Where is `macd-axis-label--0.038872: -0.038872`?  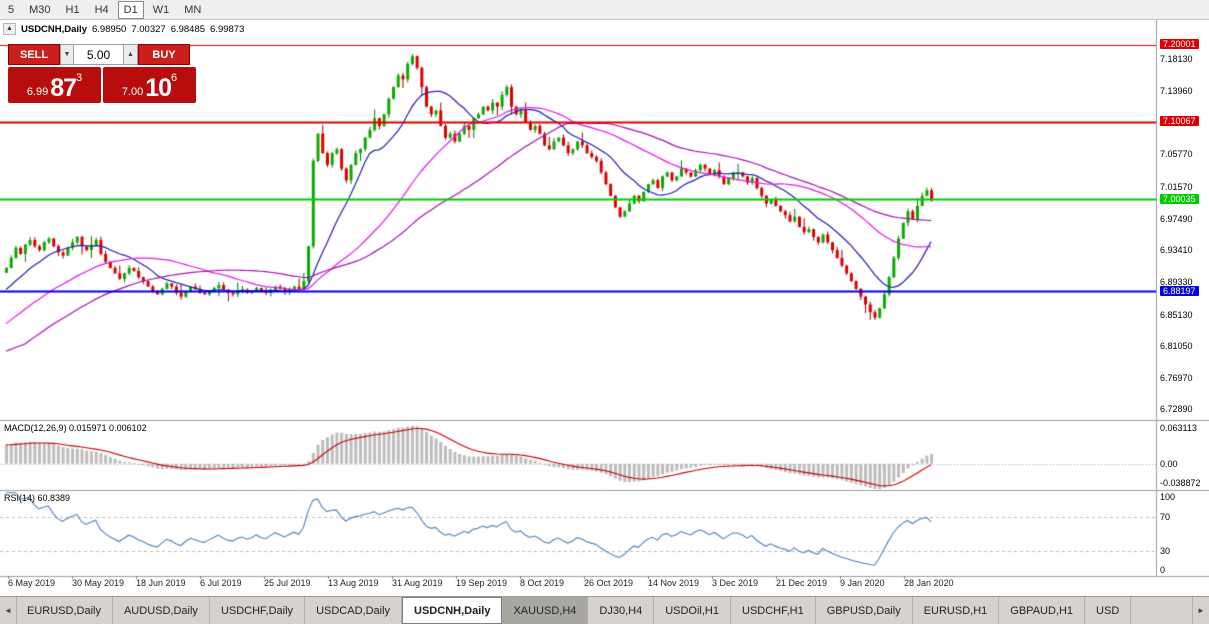
macd-axis-label--0.038872: -0.038872 is located at coordinates (1180, 483).